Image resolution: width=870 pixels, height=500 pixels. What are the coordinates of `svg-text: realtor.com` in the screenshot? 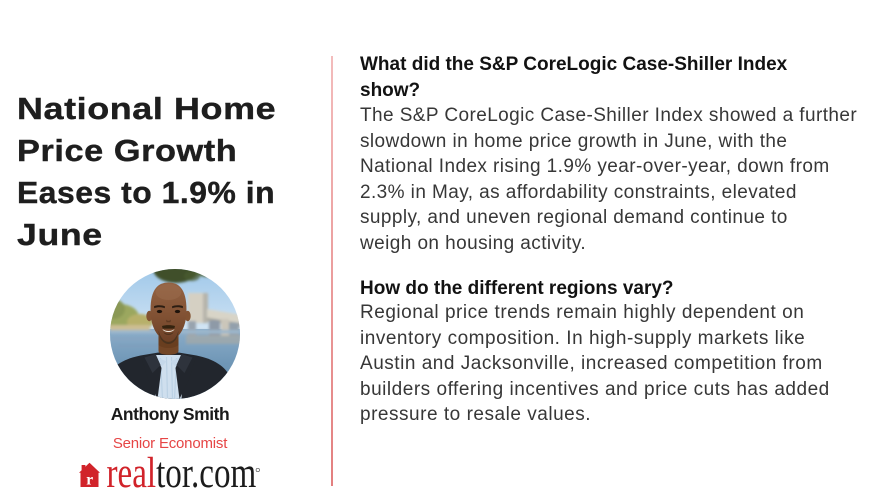 It's located at (182, 473).